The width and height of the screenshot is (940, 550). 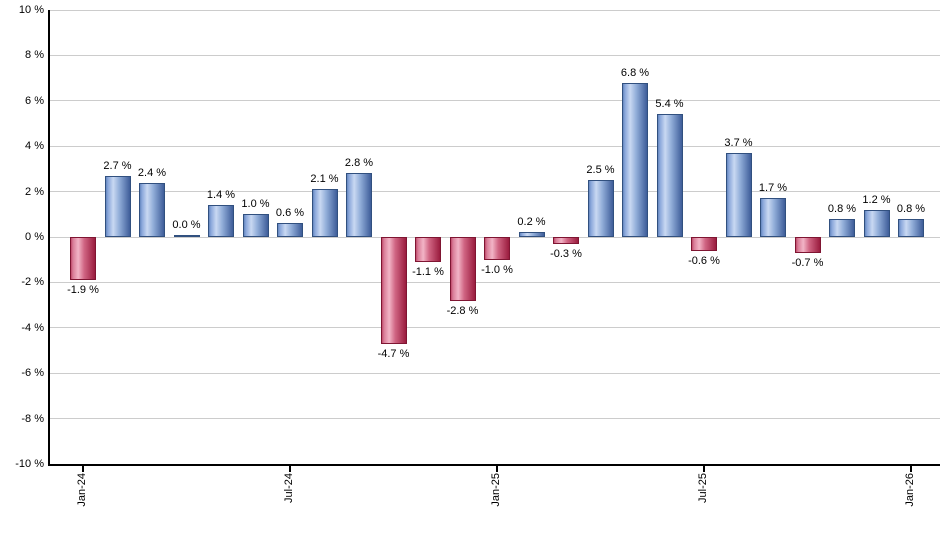 I want to click on x-tick-label: Jan-26, so click(x=910, y=490).